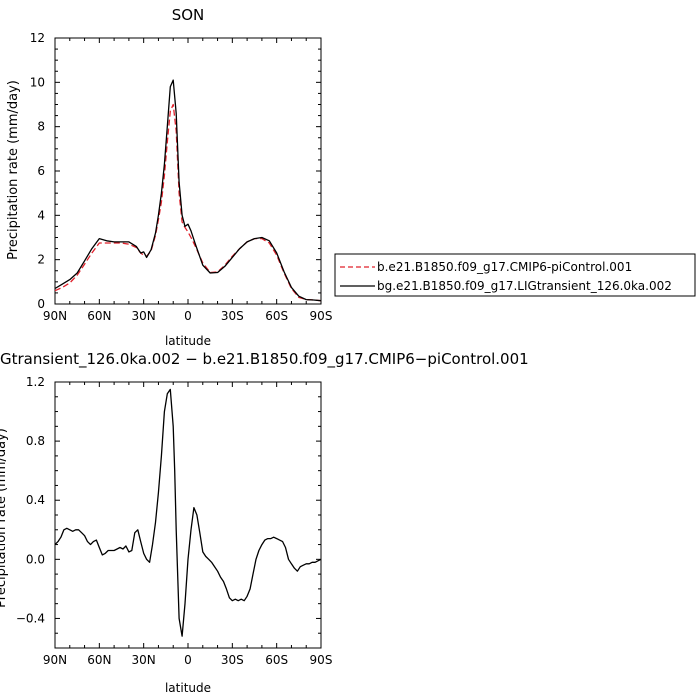 Image resolution: width=700 pixels, height=700 pixels. I want to click on top-y-tick-label: 6, so click(41, 171).